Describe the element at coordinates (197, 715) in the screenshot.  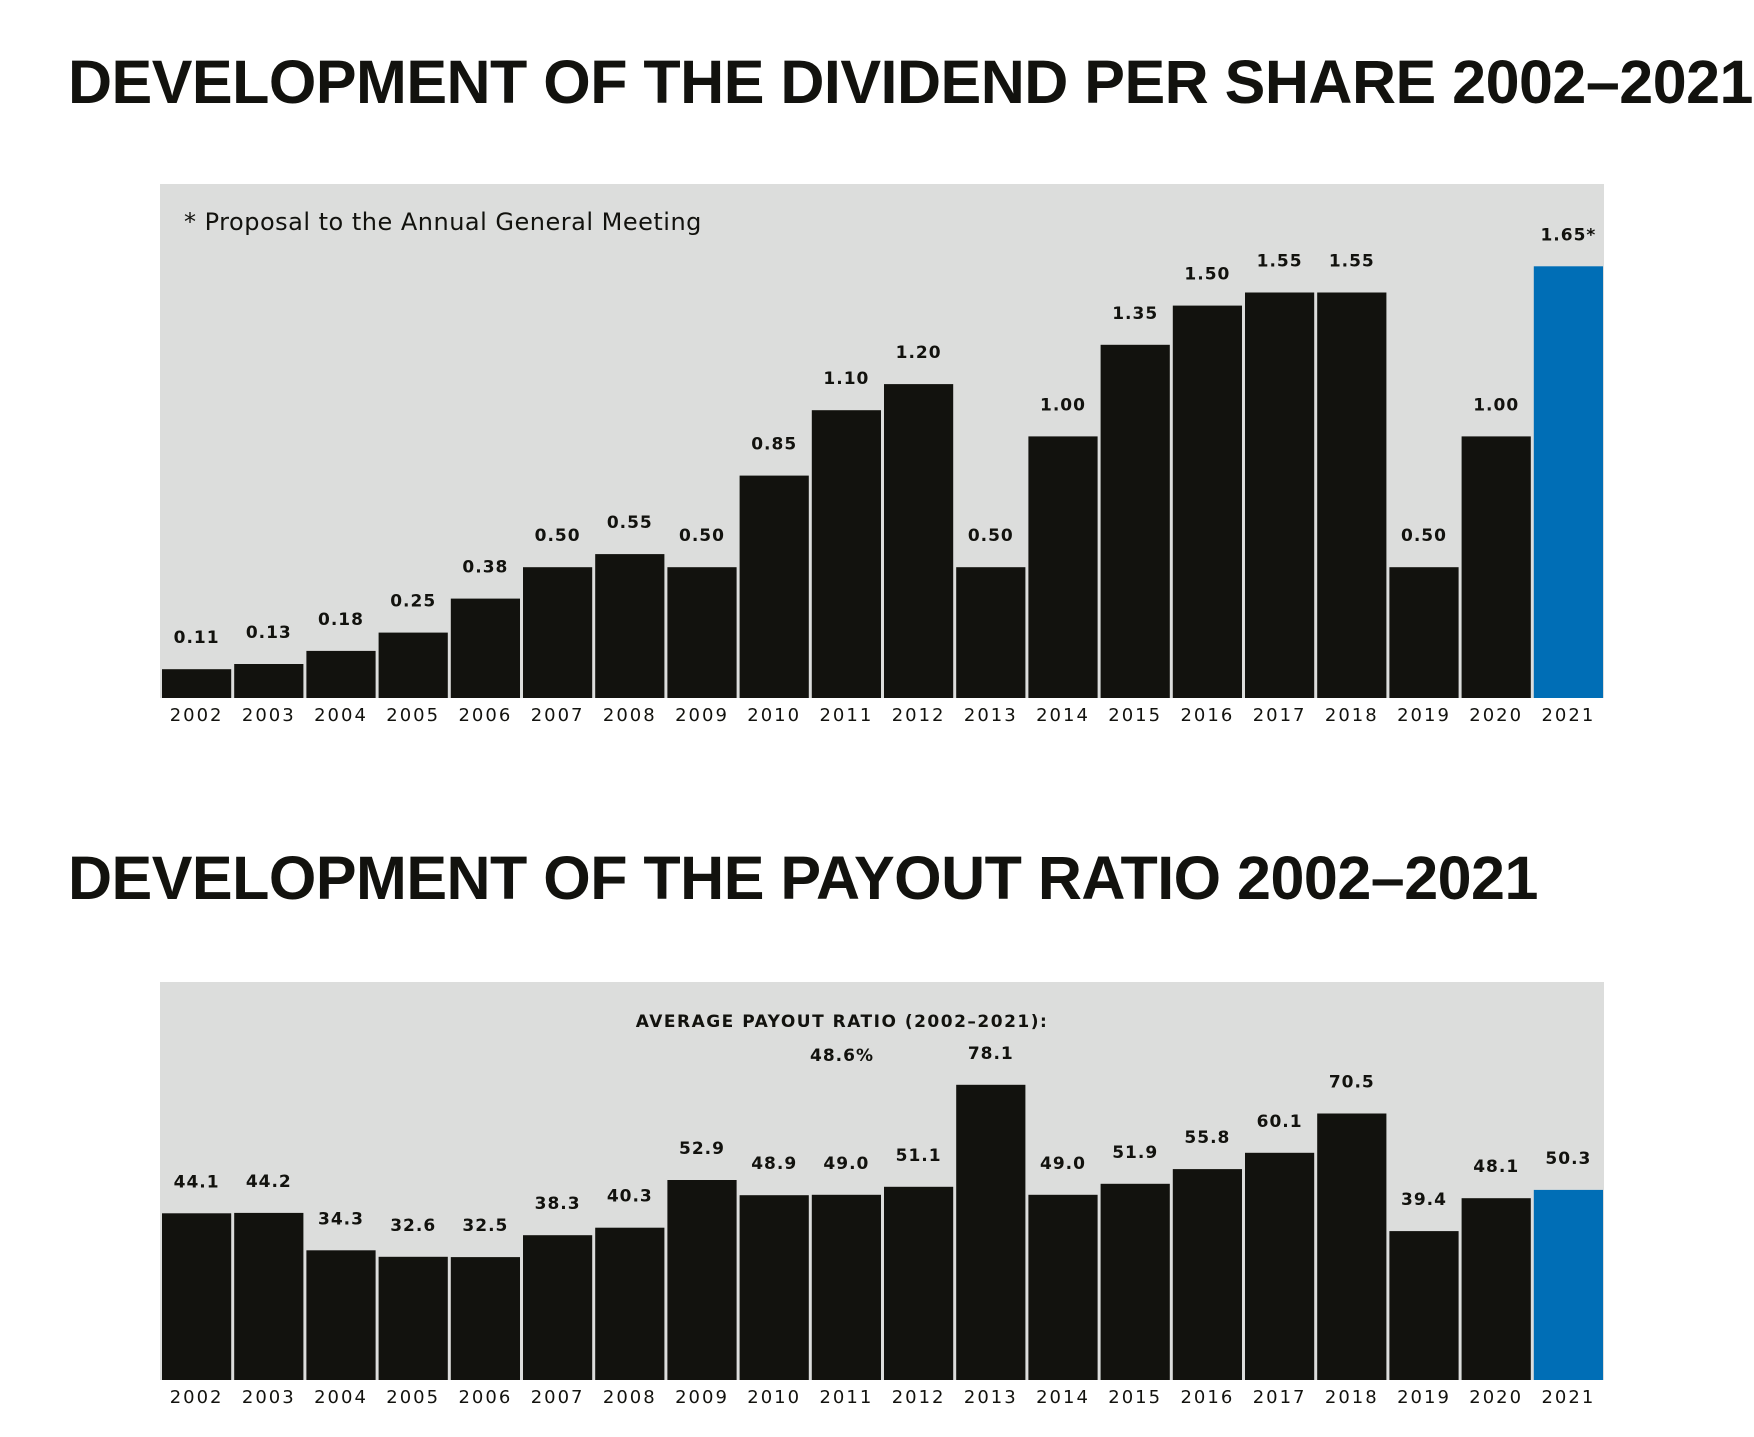
I see `dividend-tick-label-2002: 2002` at that location.